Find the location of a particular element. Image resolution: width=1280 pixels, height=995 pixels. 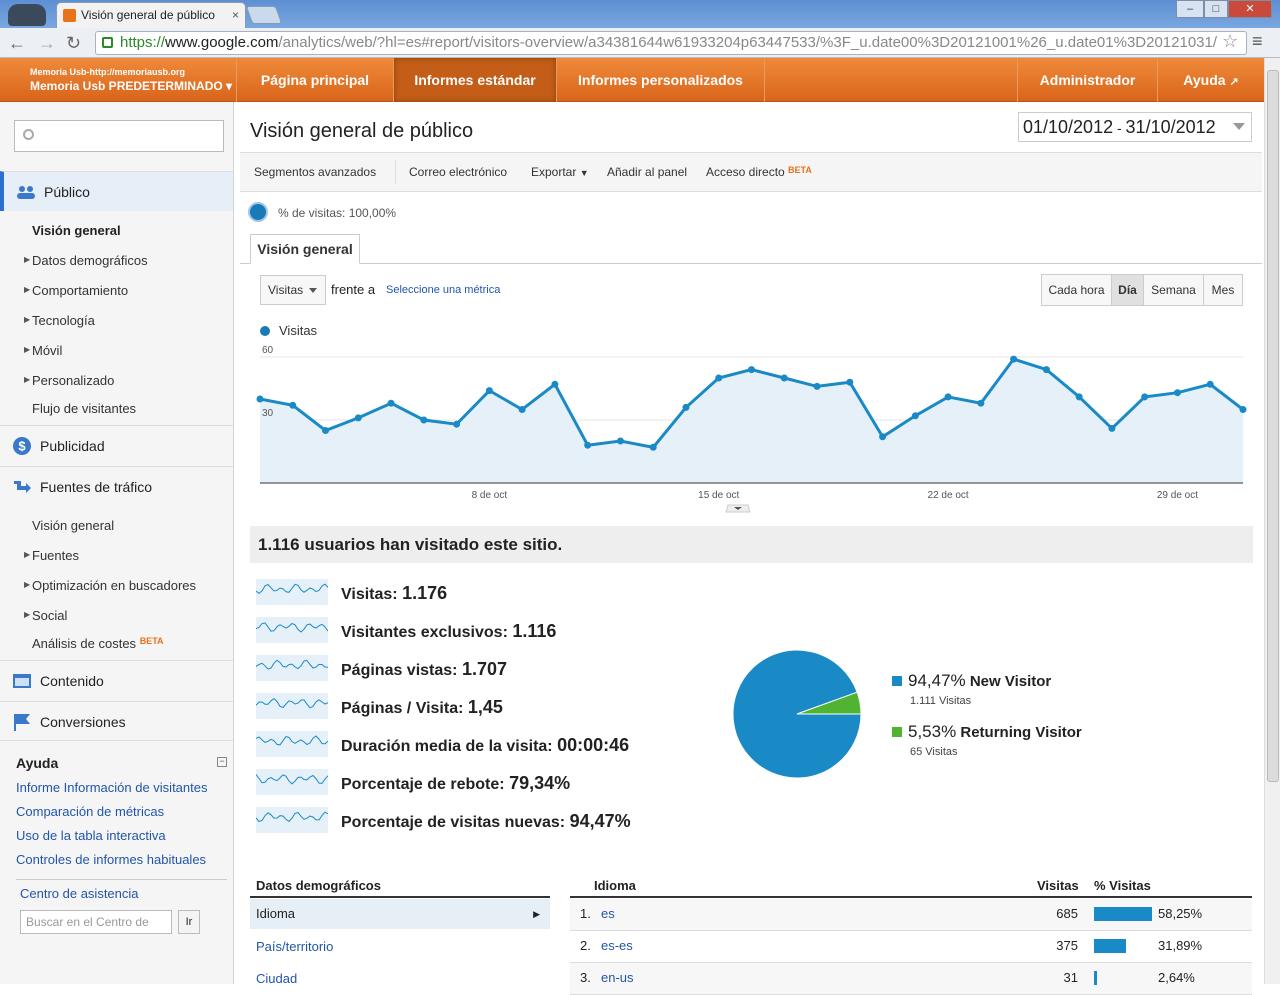

sidebar-sub-cost-analysis: Análisis de costes BETA is located at coordinates (98, 643).